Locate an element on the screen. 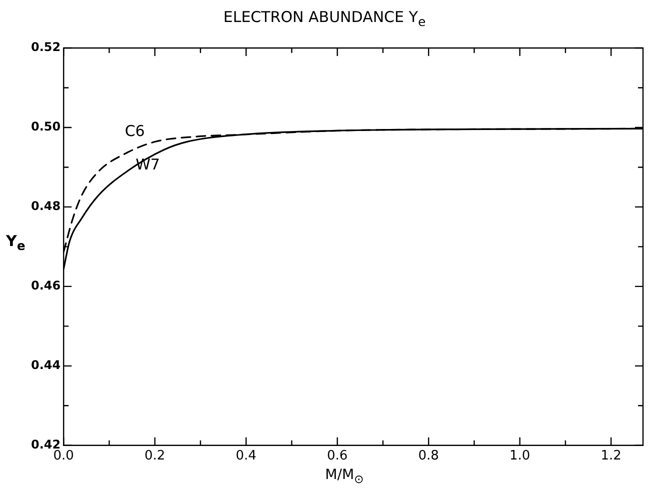 Image resolution: width=649 pixels, height=493 pixels. y-axis-title: Y$_{e}$ is located at coordinates (16, 242).